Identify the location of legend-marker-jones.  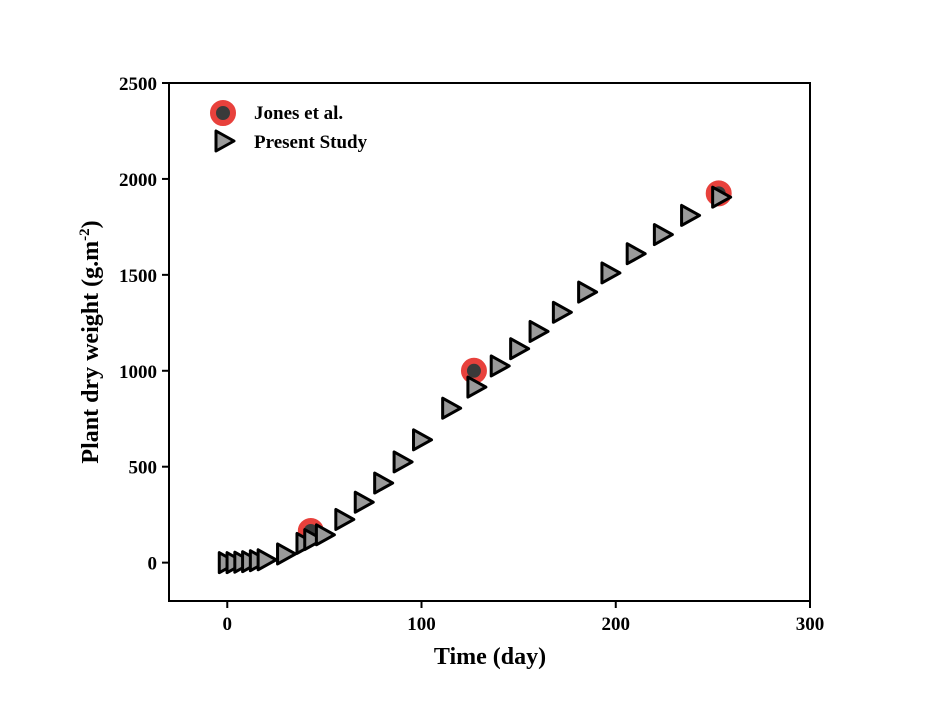
(223, 113).